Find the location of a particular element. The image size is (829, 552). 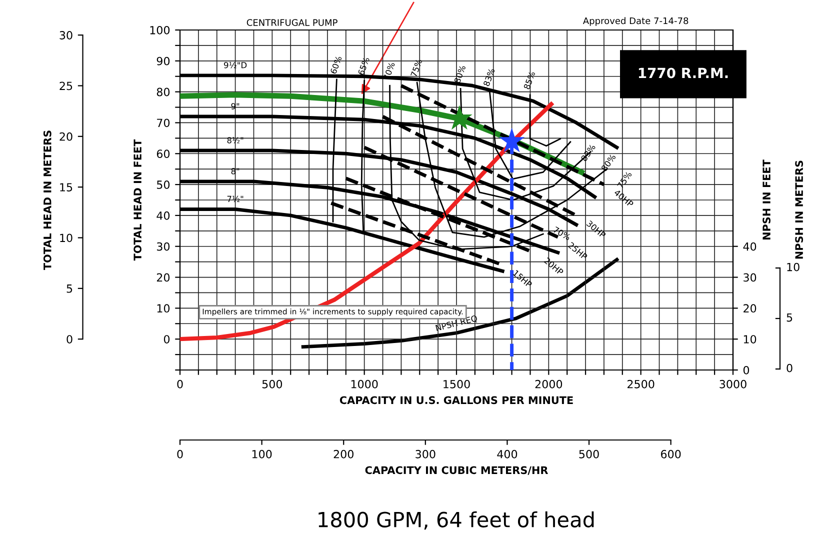

annotation: 70% is located at coordinates (562, 233).